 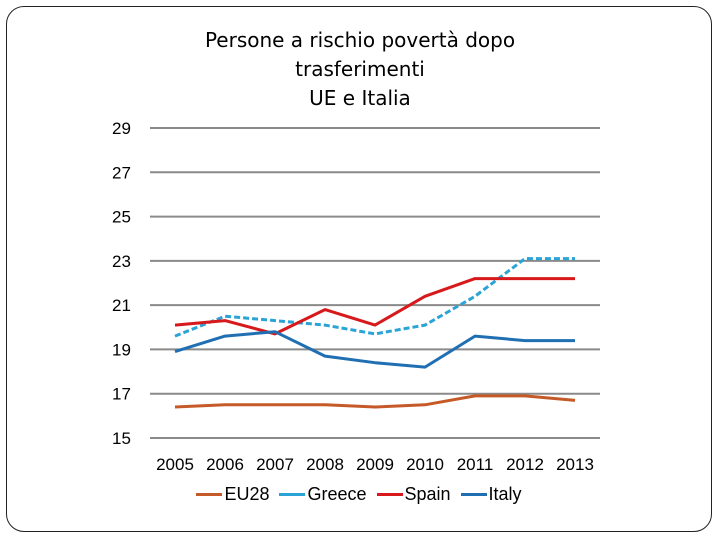 I want to click on y-tick-label: 17, so click(x=121, y=394).